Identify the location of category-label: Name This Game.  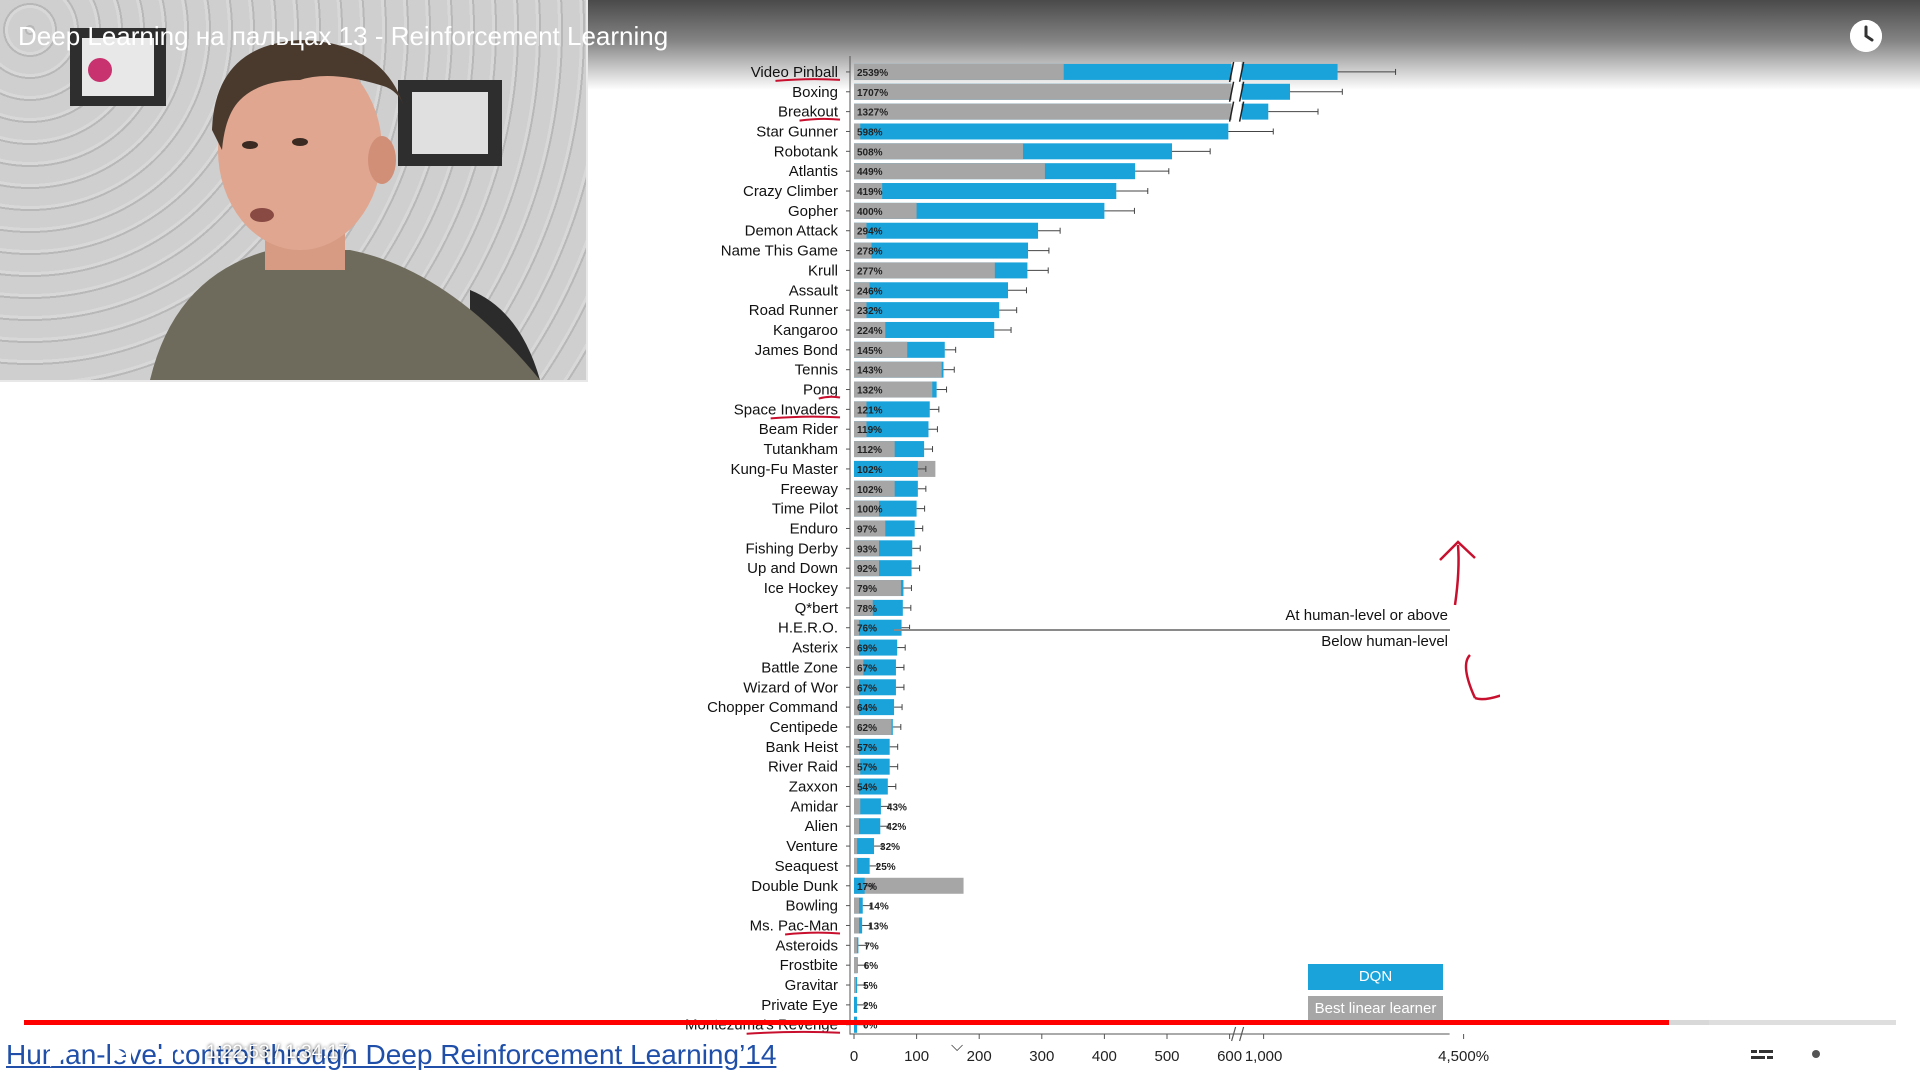
(779, 251).